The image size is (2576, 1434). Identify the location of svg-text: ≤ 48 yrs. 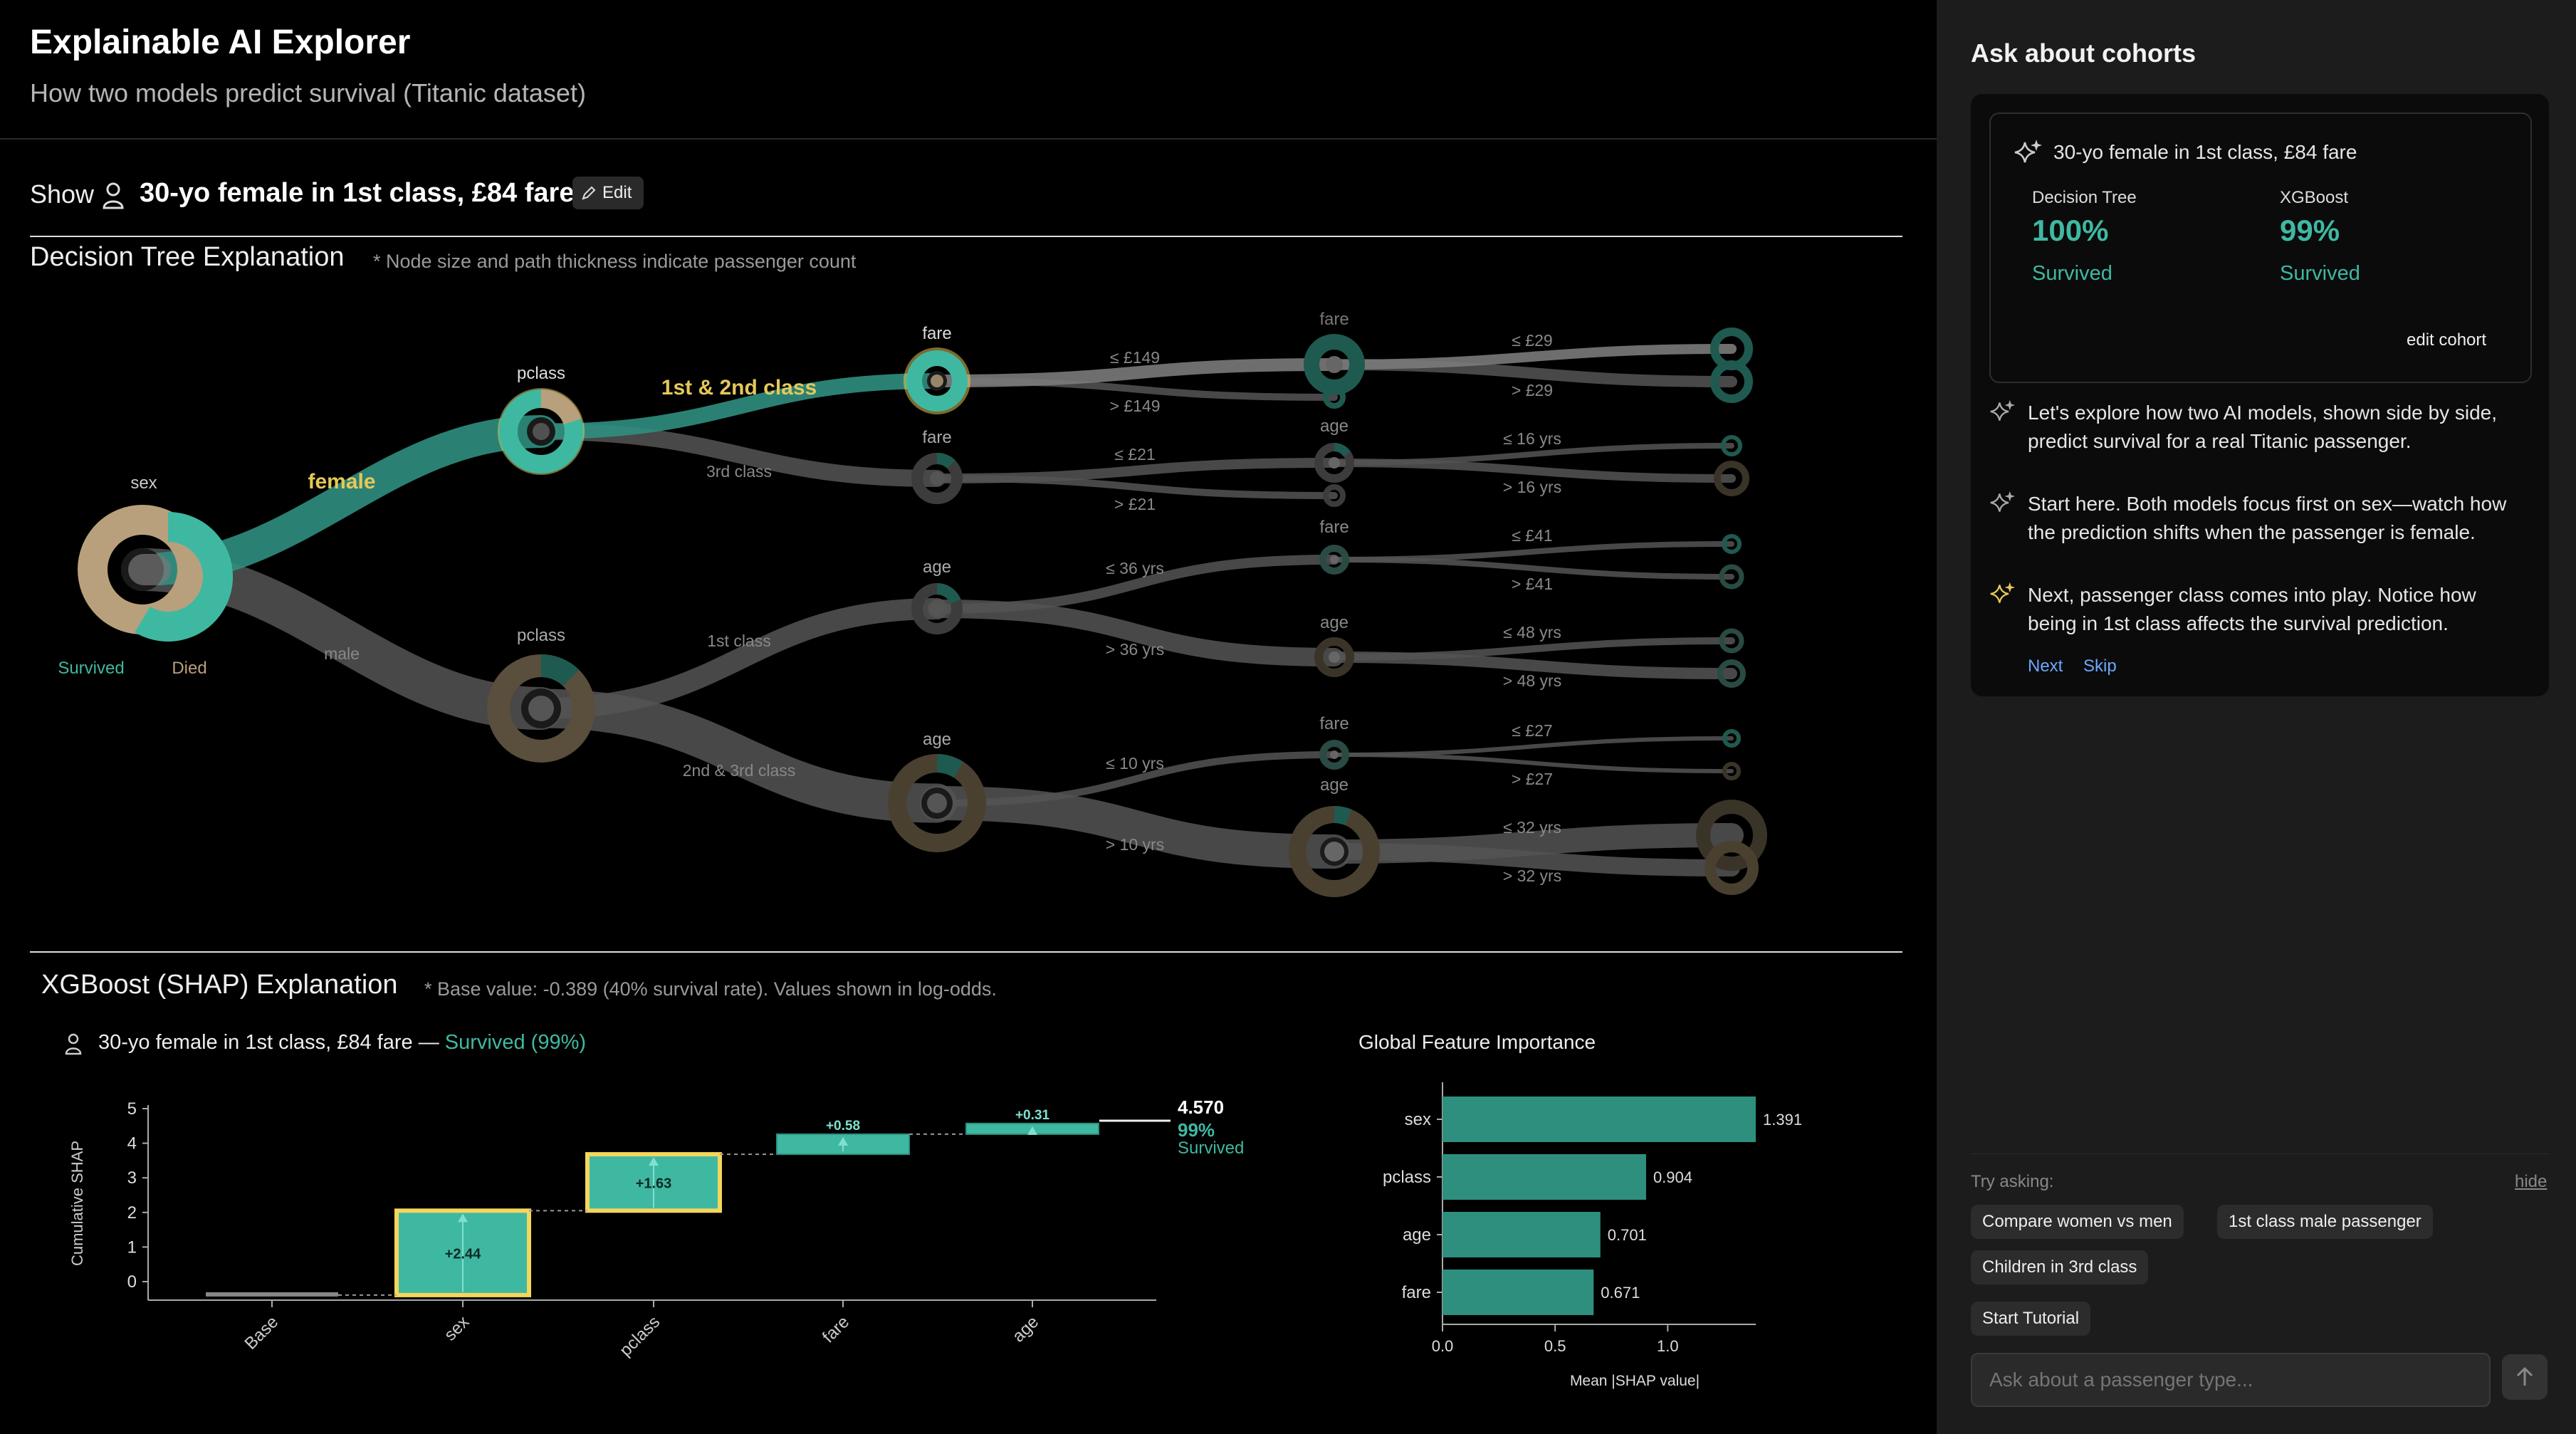
(1532, 632).